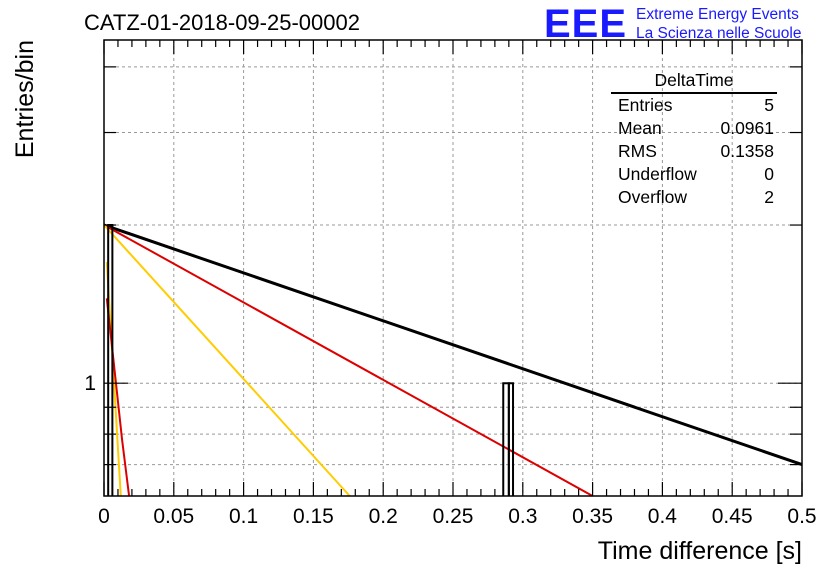  What do you see at coordinates (732, 516) in the screenshot?
I see `x-tick-label: 0.45` at bounding box center [732, 516].